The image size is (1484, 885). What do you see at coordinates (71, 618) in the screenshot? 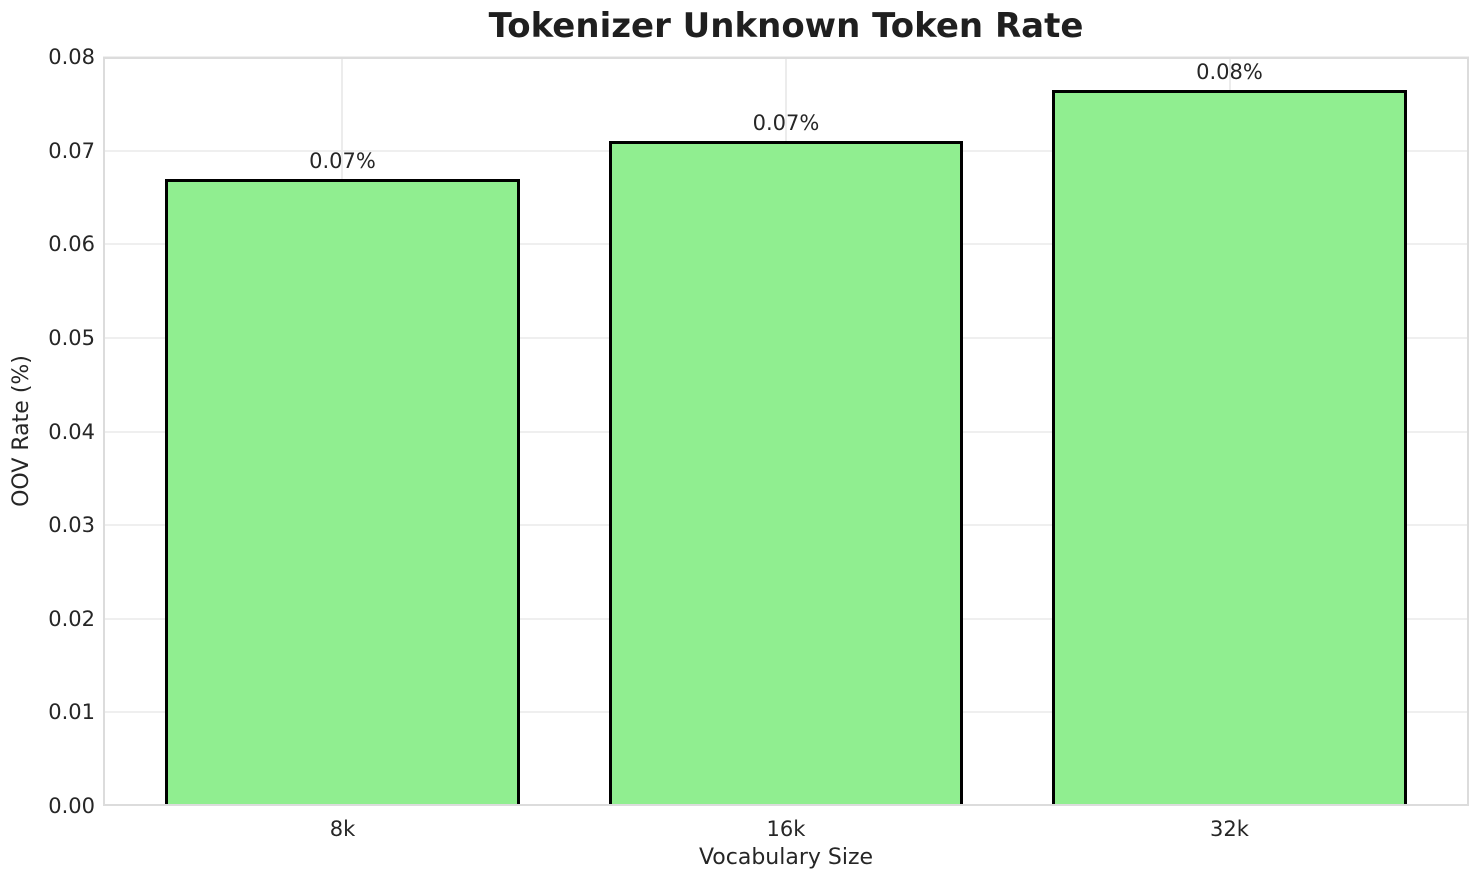
I see `y-tick-label: 0.02` at bounding box center [71, 618].